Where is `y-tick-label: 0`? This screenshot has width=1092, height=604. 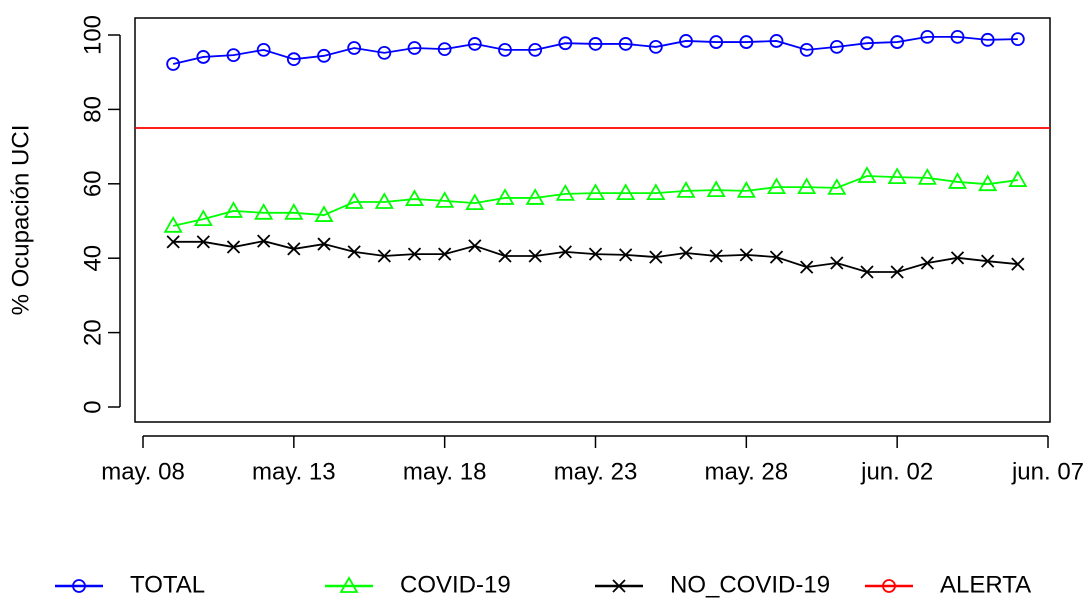
y-tick-label: 0 is located at coordinates (92, 406).